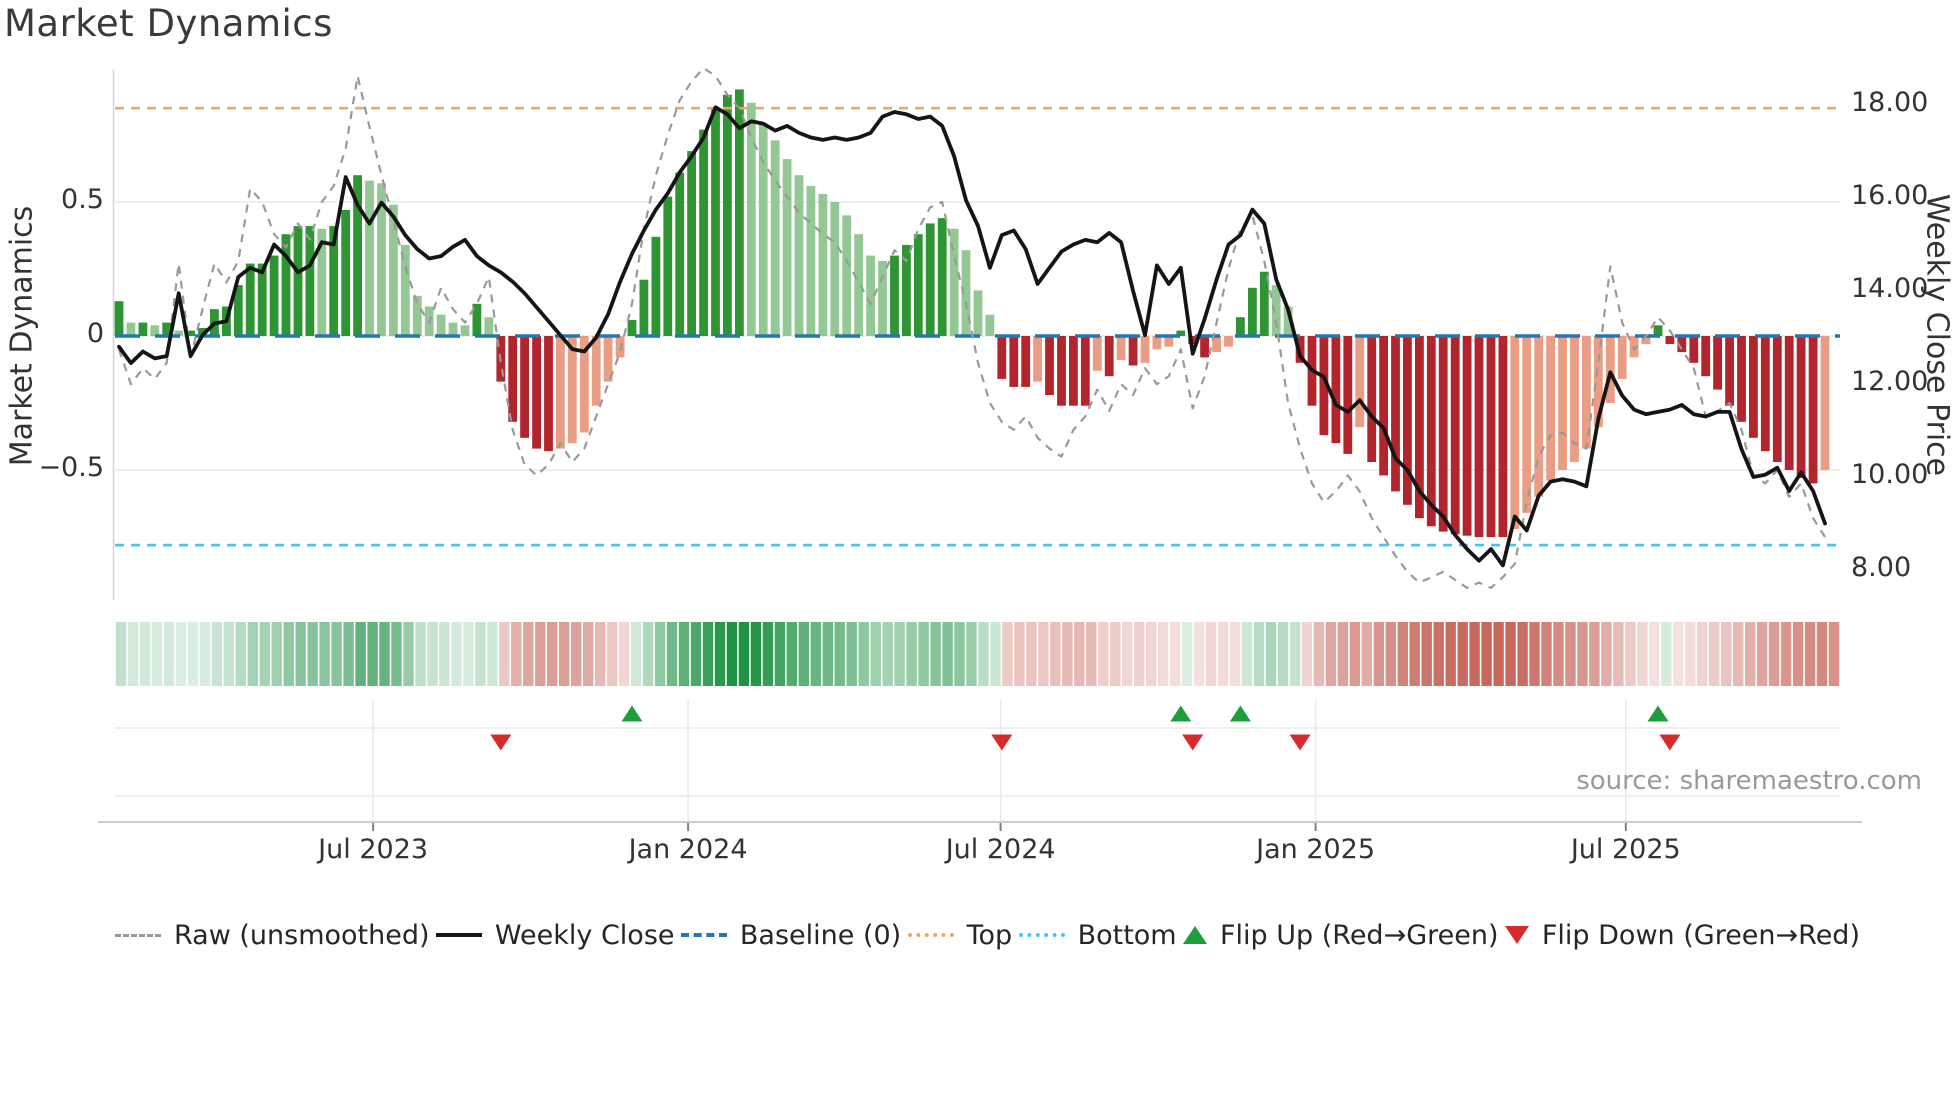  What do you see at coordinates (1000, 849) in the screenshot?
I see `x-tick-label: Jul 2024` at bounding box center [1000, 849].